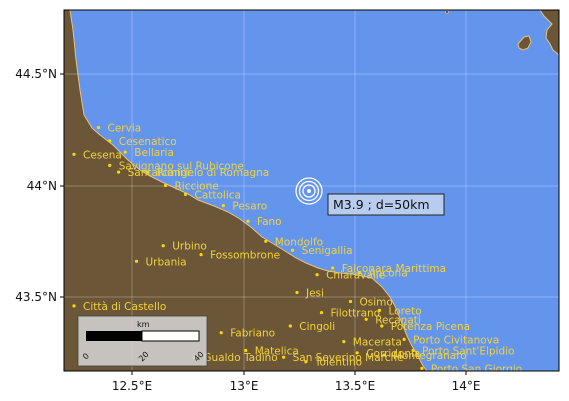 Image resolution: width=569 pixels, height=401 pixels. What do you see at coordinates (252, 334) in the screenshot?
I see `city-label: Fabriano` at bounding box center [252, 334].